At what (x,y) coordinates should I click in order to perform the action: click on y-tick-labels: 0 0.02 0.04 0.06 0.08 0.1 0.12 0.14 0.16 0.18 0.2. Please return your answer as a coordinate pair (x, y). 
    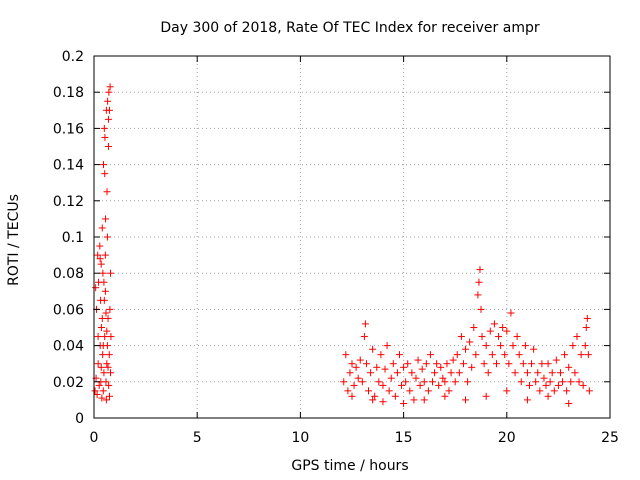
    Looking at the image, I should click on (68, 238).